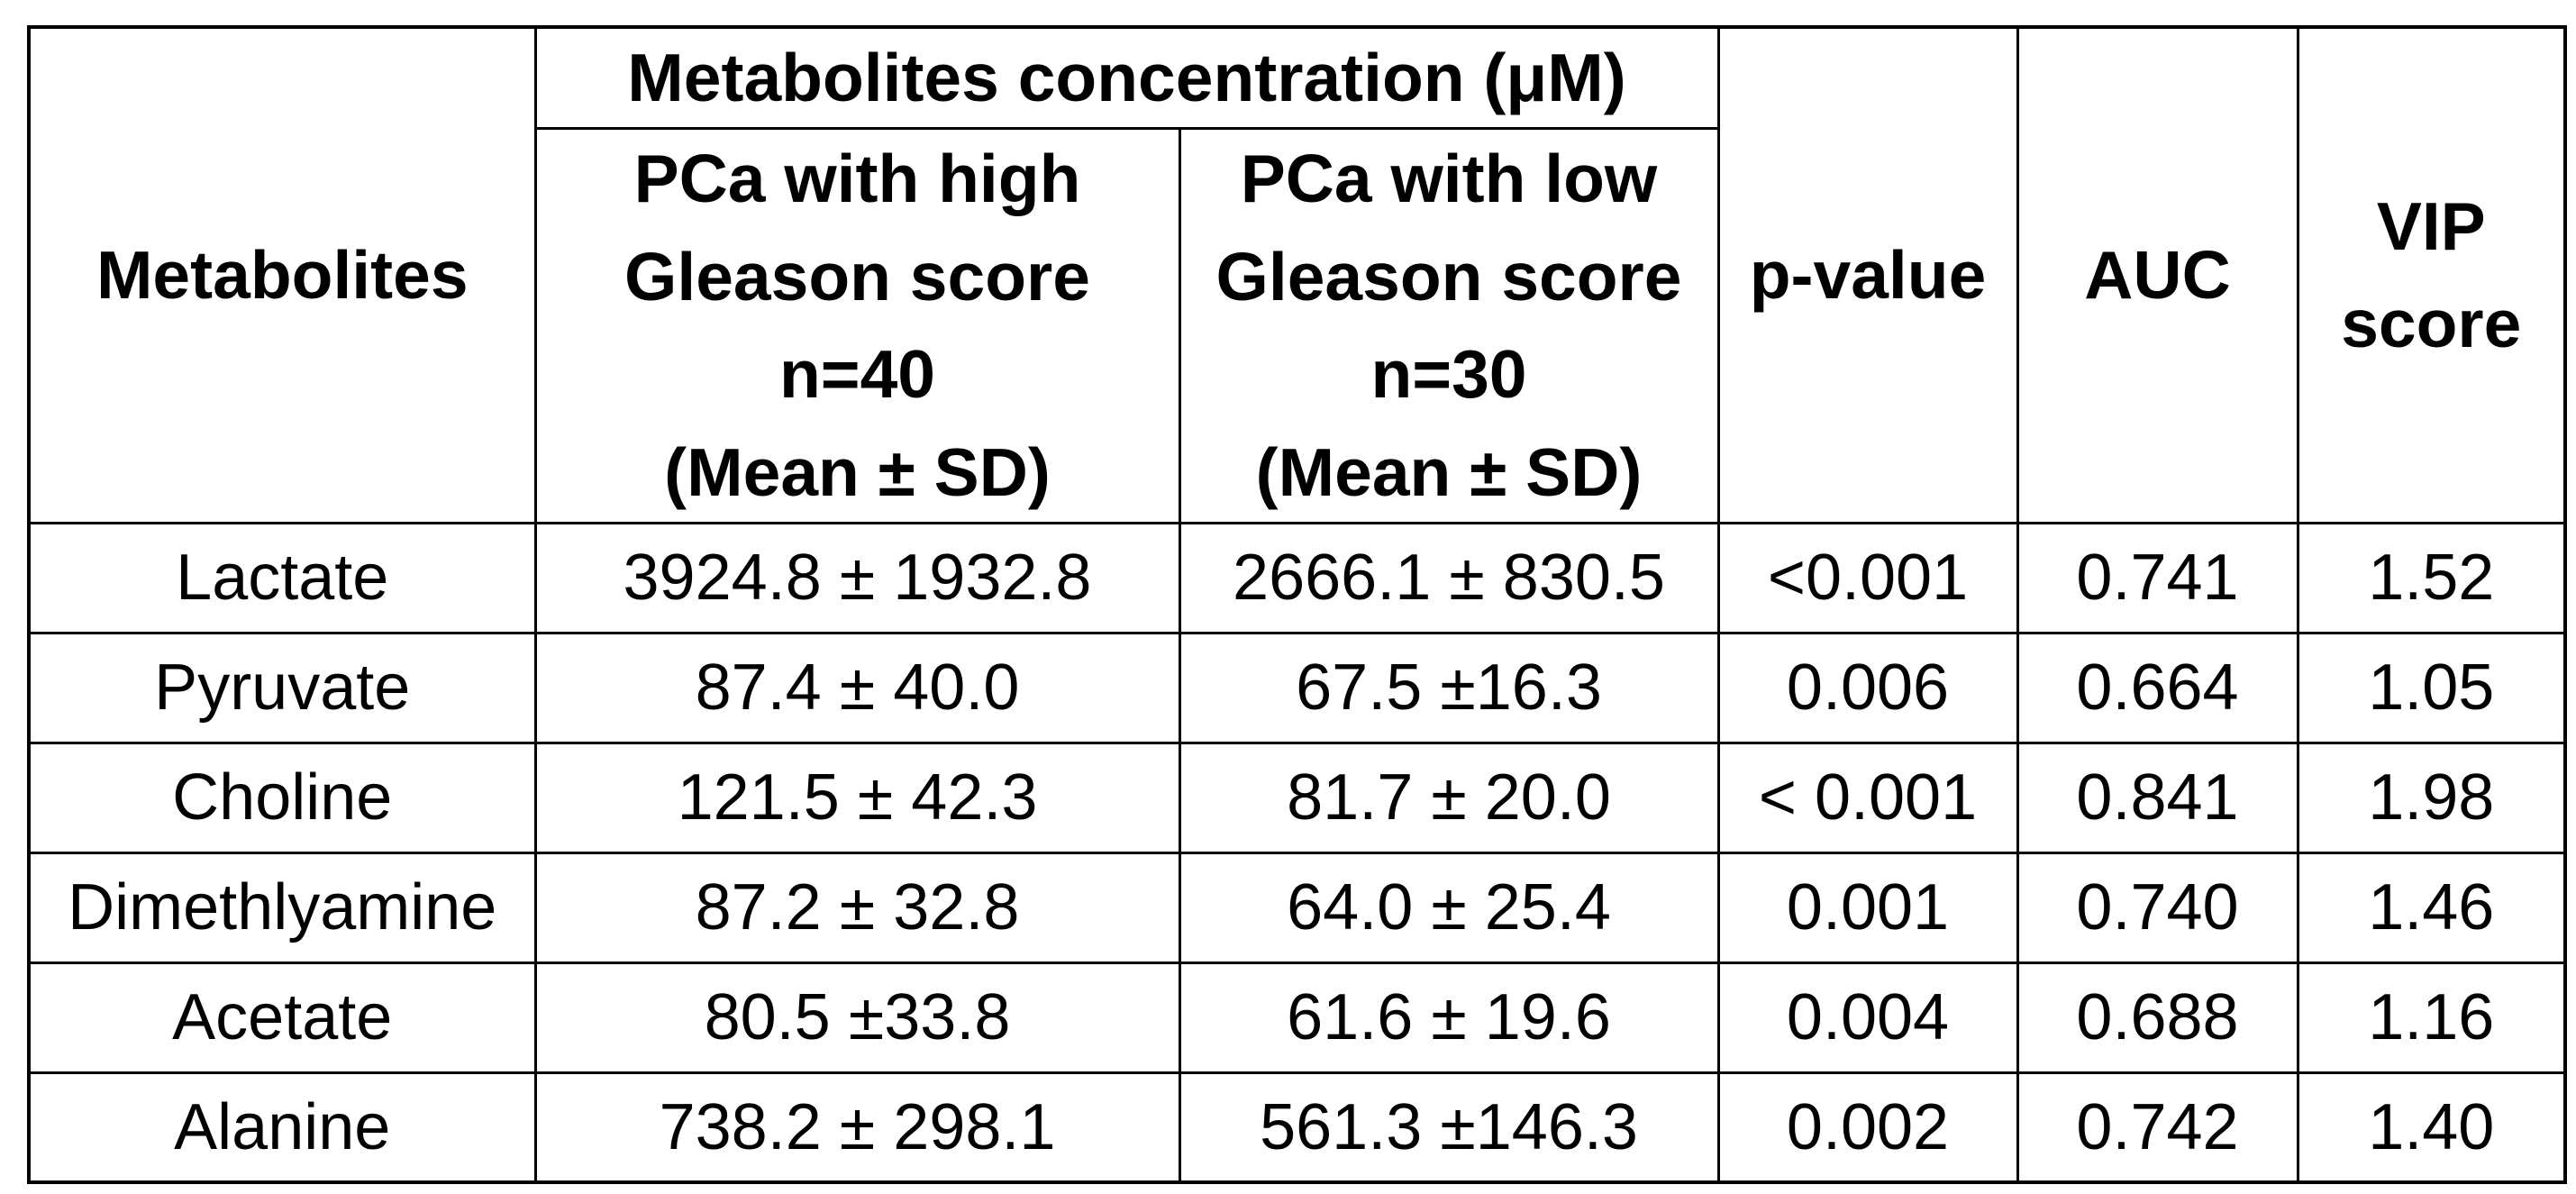  I want to click on auc-cell: 0.741, so click(2157, 577).